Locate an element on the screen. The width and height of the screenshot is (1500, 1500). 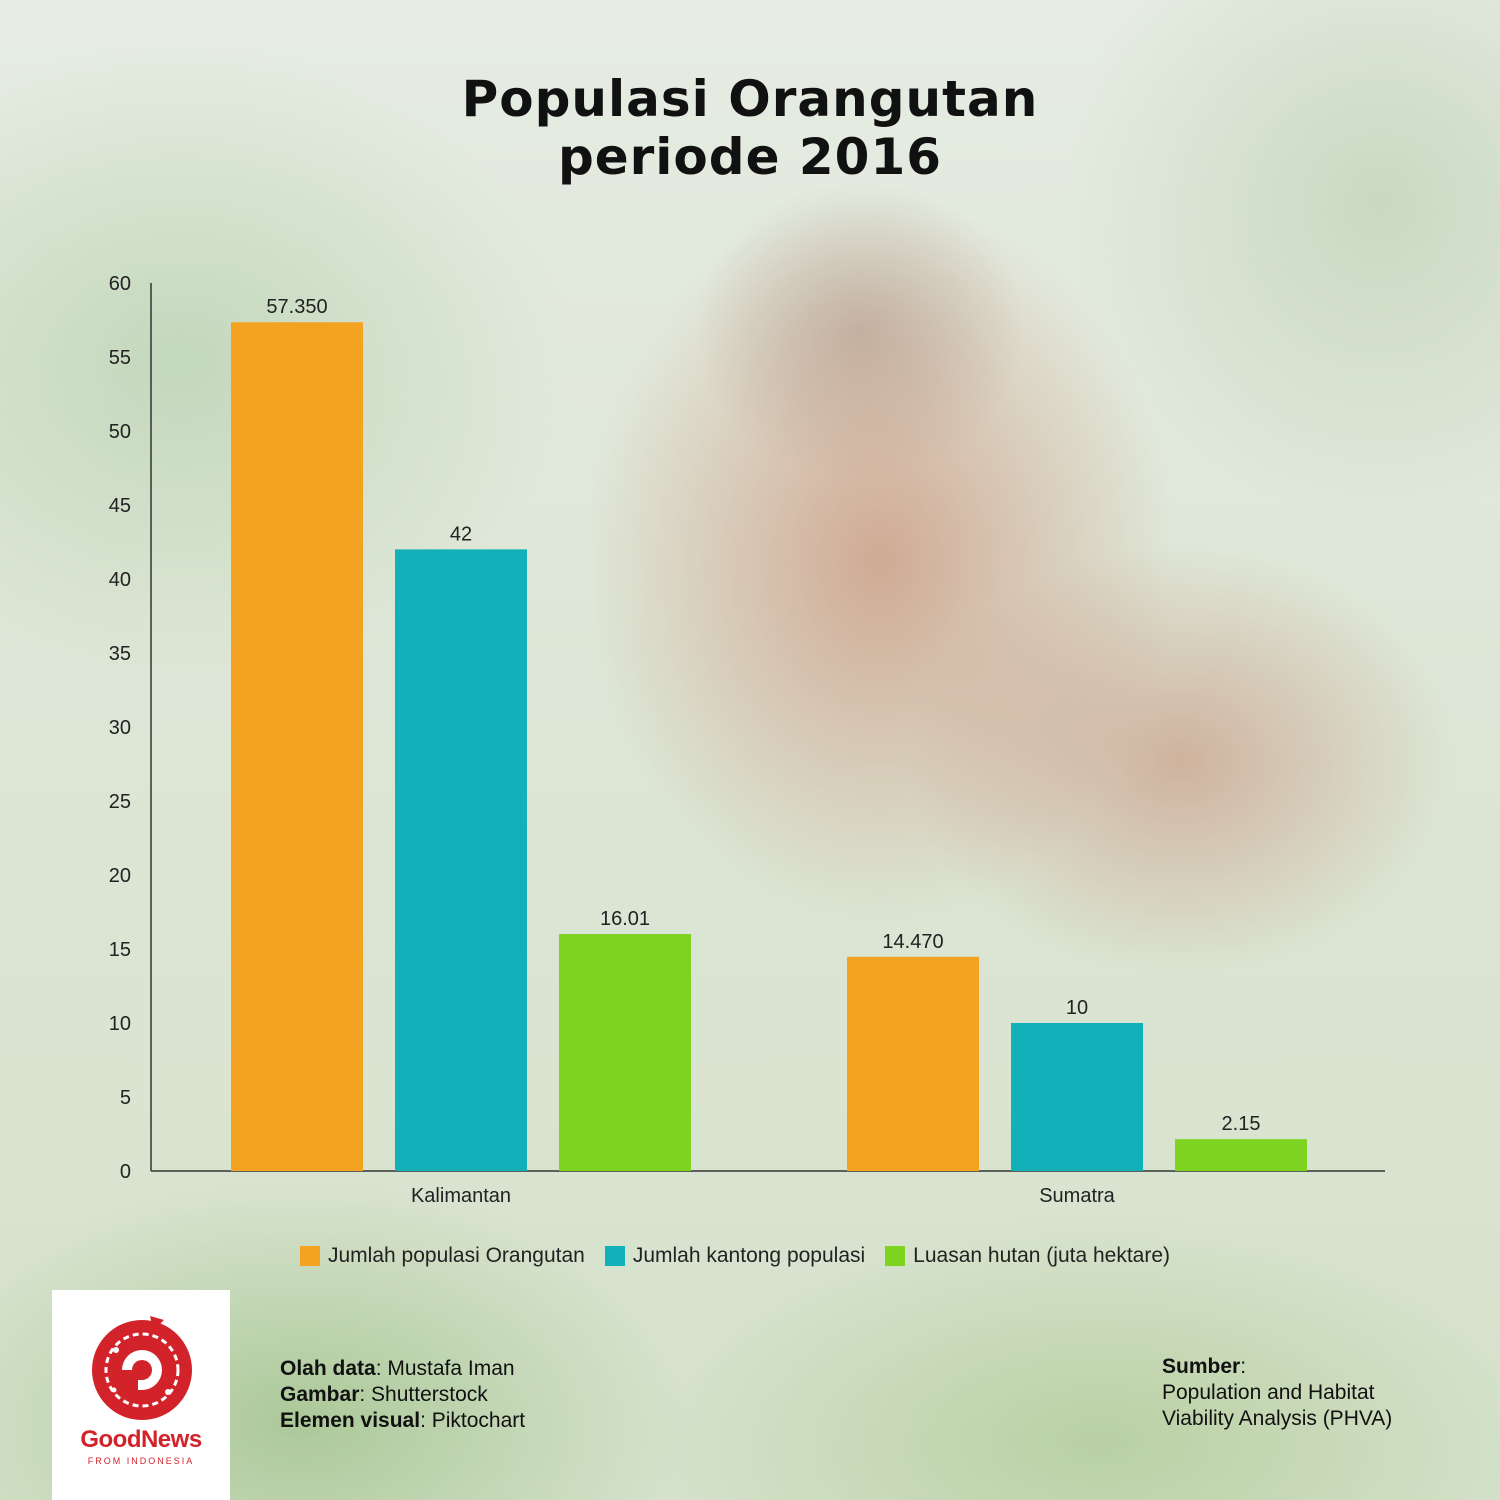
credit-elemen-visual-key: Elemen visual is located at coordinates (350, 1420).